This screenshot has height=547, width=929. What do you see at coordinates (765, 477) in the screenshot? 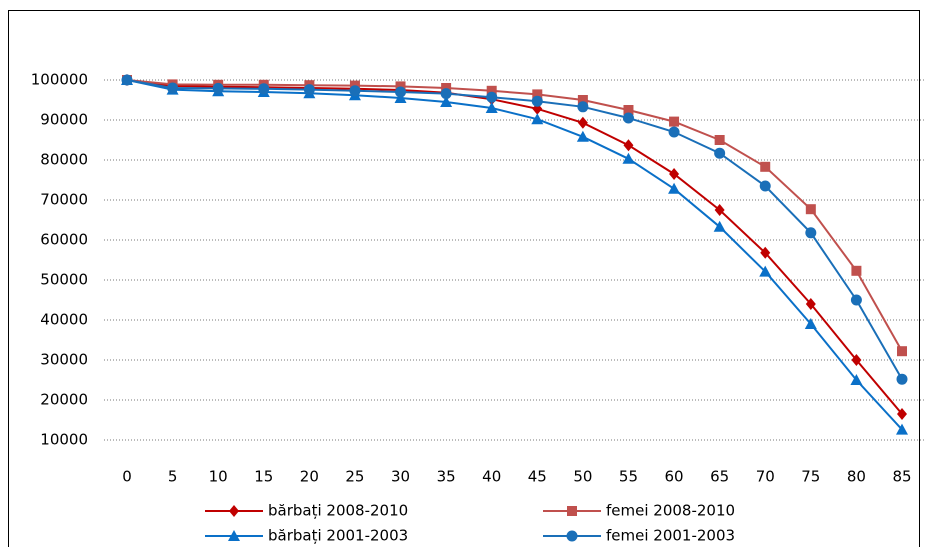
I see `x-tick-label: 70` at bounding box center [765, 477].